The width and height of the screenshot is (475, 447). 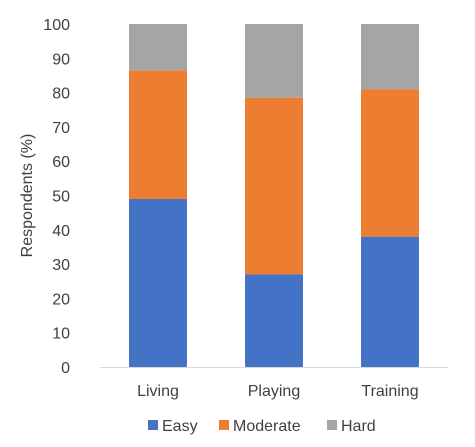 What do you see at coordinates (390, 163) in the screenshot?
I see `bar-segment-moderate-training` at bounding box center [390, 163].